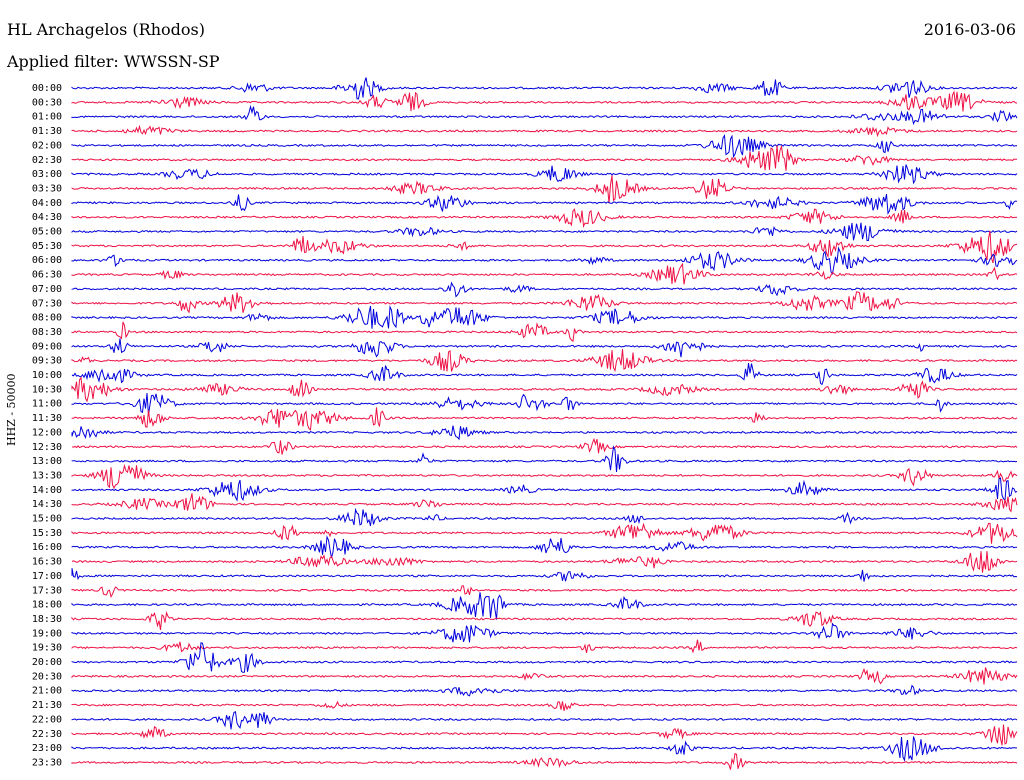 This screenshot has width=1024, height=780. What do you see at coordinates (47, 418) in the screenshot?
I see `time-label: 11:30` at bounding box center [47, 418].